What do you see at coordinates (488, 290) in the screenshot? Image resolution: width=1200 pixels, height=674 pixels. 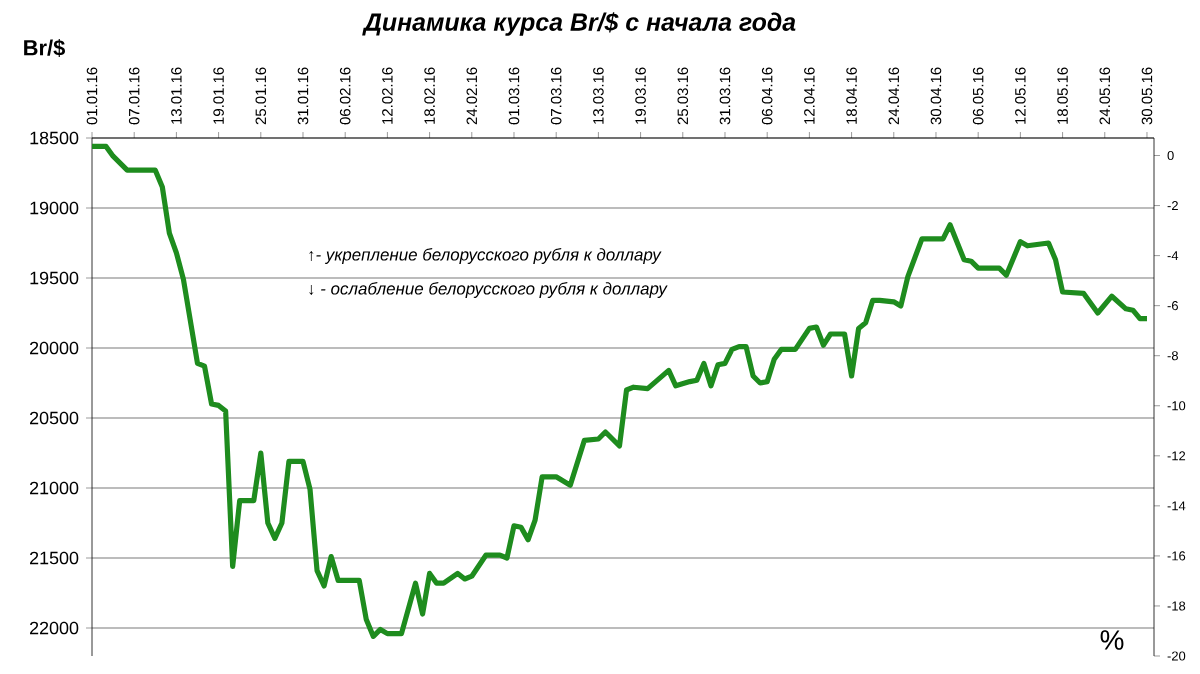 I see `annotation: ↓ - ослабление белорусского рубля к доллару` at bounding box center [488, 290].